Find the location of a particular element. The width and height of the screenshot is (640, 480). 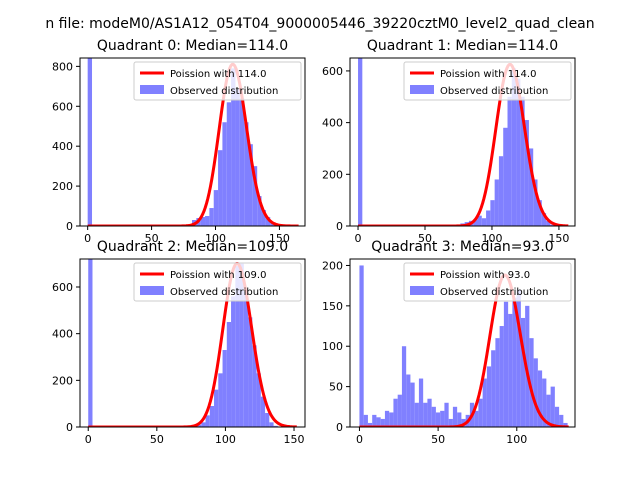

quadrant-1-legend-box is located at coordinates (487, 81).